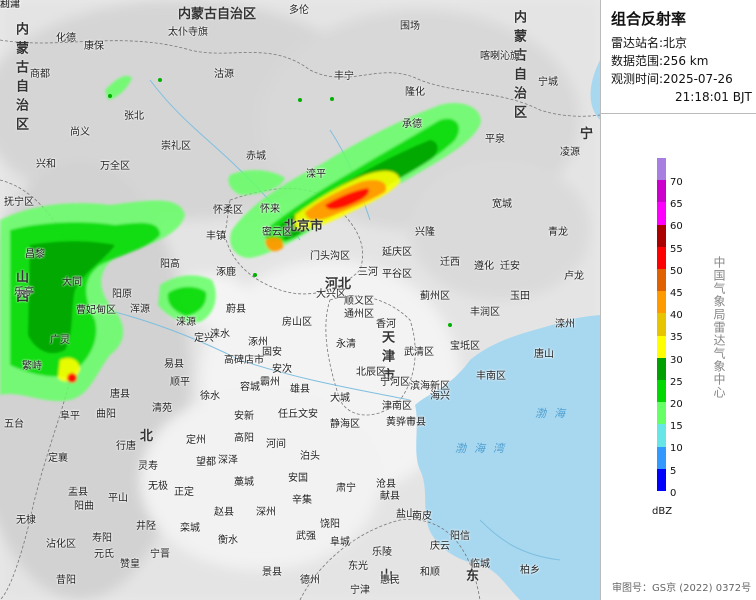 The width and height of the screenshot is (756, 600). I want to click on product-title: 组合反射率, so click(649, 19).